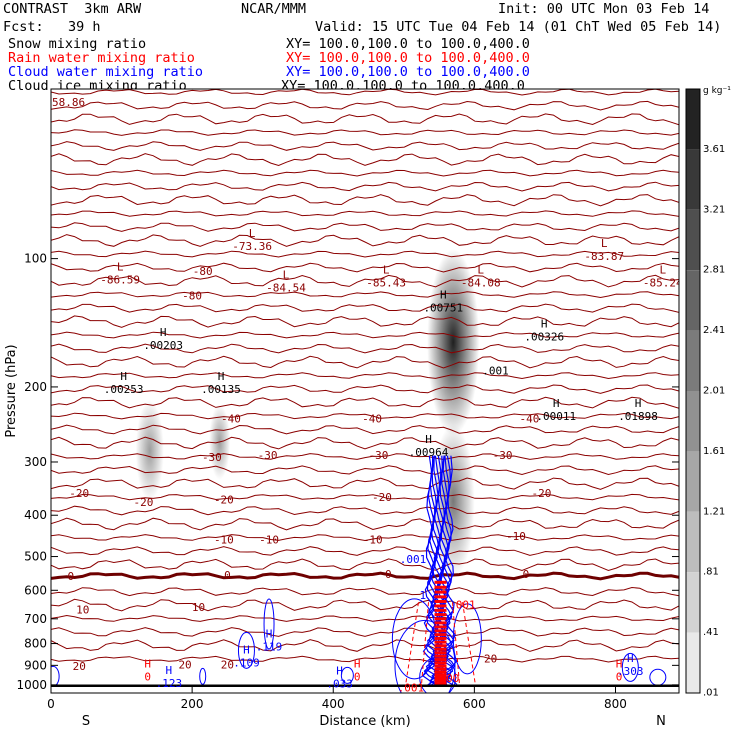 The height and width of the screenshot is (740, 740). What do you see at coordinates (544, 337) in the screenshot?
I see `snow-max-value: .00326` at bounding box center [544, 337].